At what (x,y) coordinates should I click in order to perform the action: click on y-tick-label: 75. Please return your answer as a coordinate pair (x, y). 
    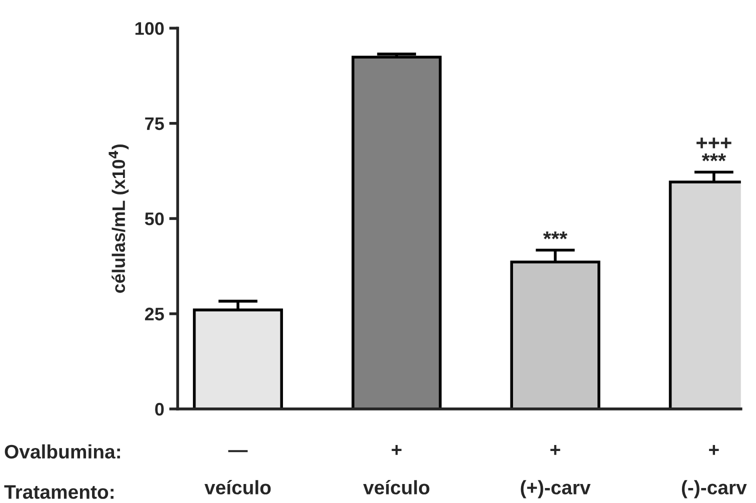
    Looking at the image, I should click on (154, 123).